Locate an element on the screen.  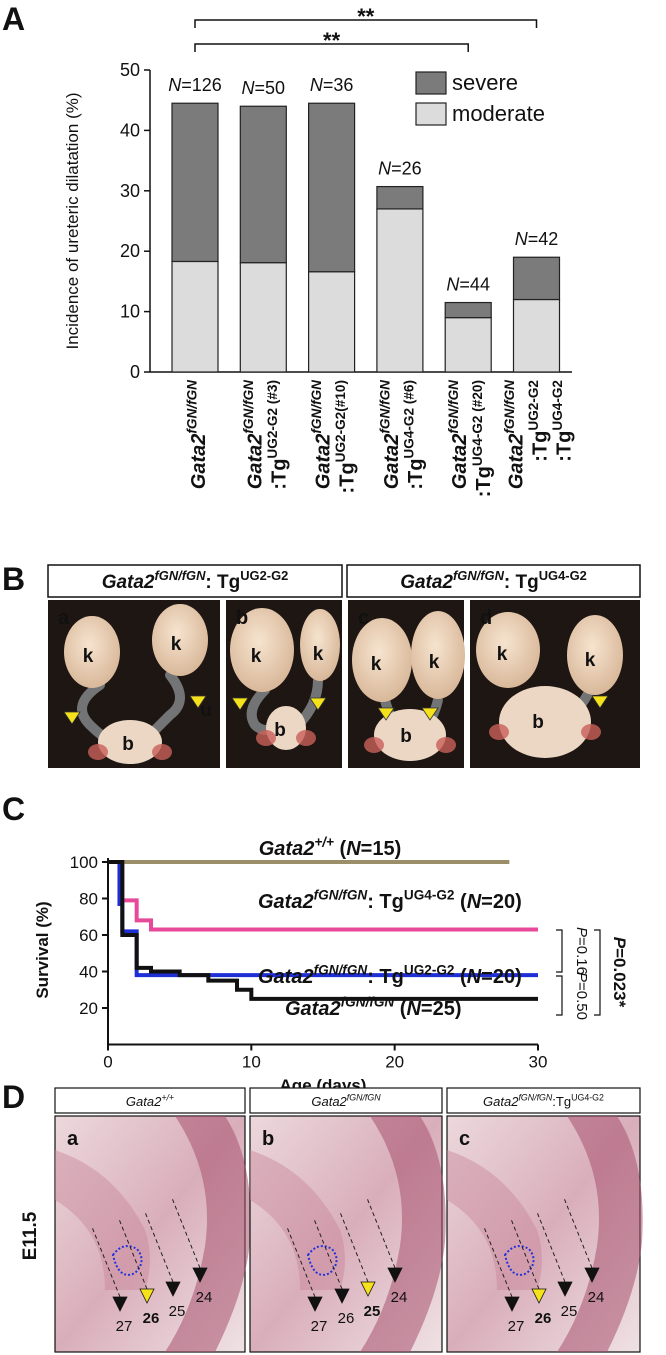
n-label: N=42 is located at coordinates (537, 239).